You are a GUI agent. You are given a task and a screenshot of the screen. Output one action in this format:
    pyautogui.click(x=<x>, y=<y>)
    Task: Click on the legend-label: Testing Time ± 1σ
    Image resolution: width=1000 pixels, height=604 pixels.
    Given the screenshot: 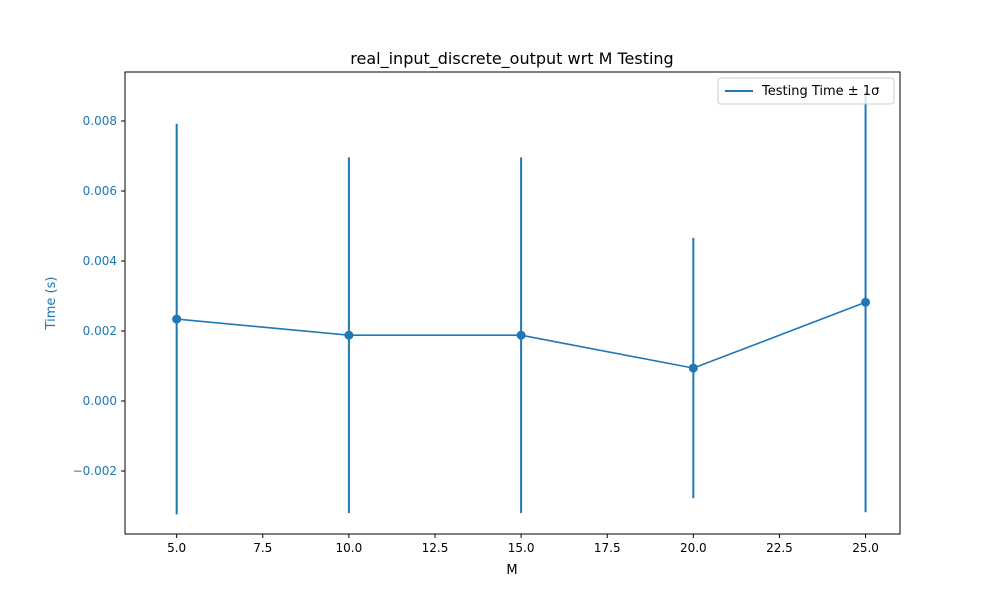 What is the action you would take?
    pyautogui.click(x=820, y=91)
    